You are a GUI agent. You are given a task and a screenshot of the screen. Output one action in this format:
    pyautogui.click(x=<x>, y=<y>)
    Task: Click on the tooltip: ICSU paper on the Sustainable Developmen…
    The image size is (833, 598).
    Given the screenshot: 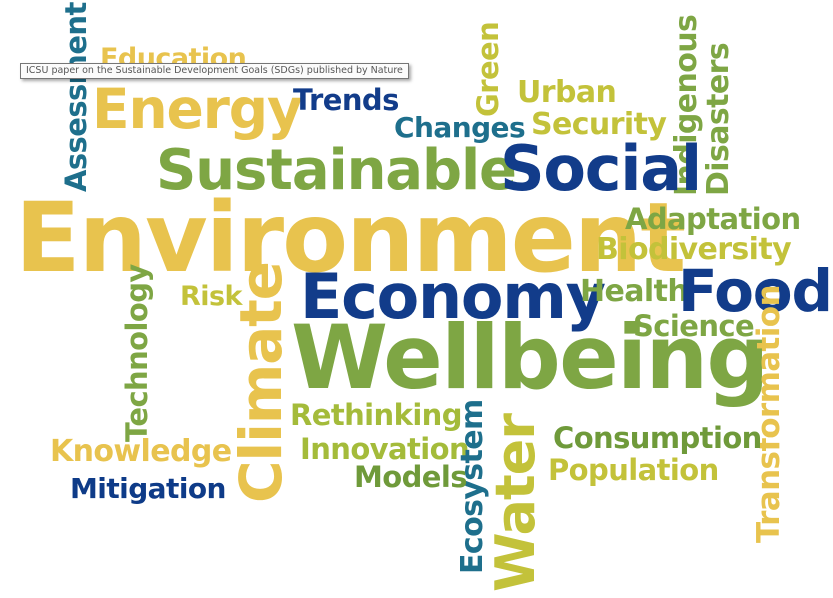 What is the action you would take?
    pyautogui.click(x=214, y=71)
    